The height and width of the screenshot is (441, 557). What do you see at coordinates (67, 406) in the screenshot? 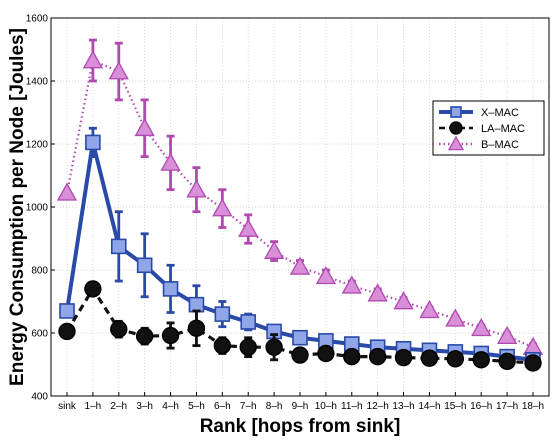
I see `x-tick-label: sink` at bounding box center [67, 406].